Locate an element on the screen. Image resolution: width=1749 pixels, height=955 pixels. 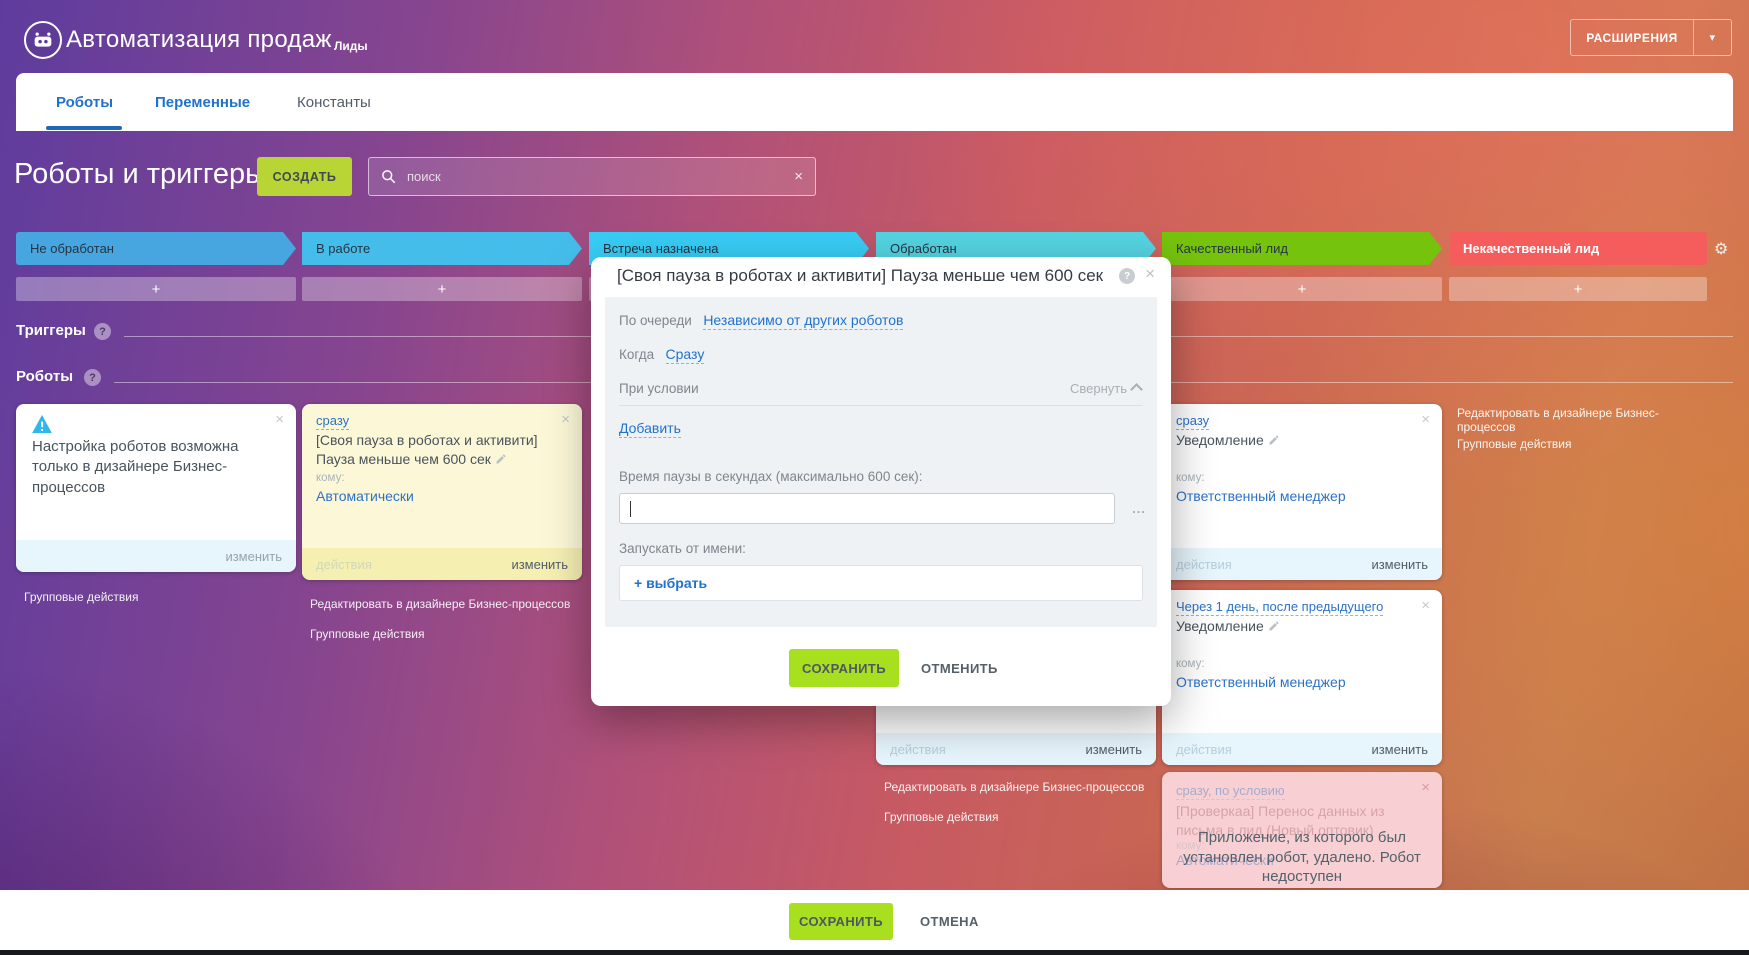
dialog-save-button: СОХРАНИТЬ is located at coordinates (844, 668).